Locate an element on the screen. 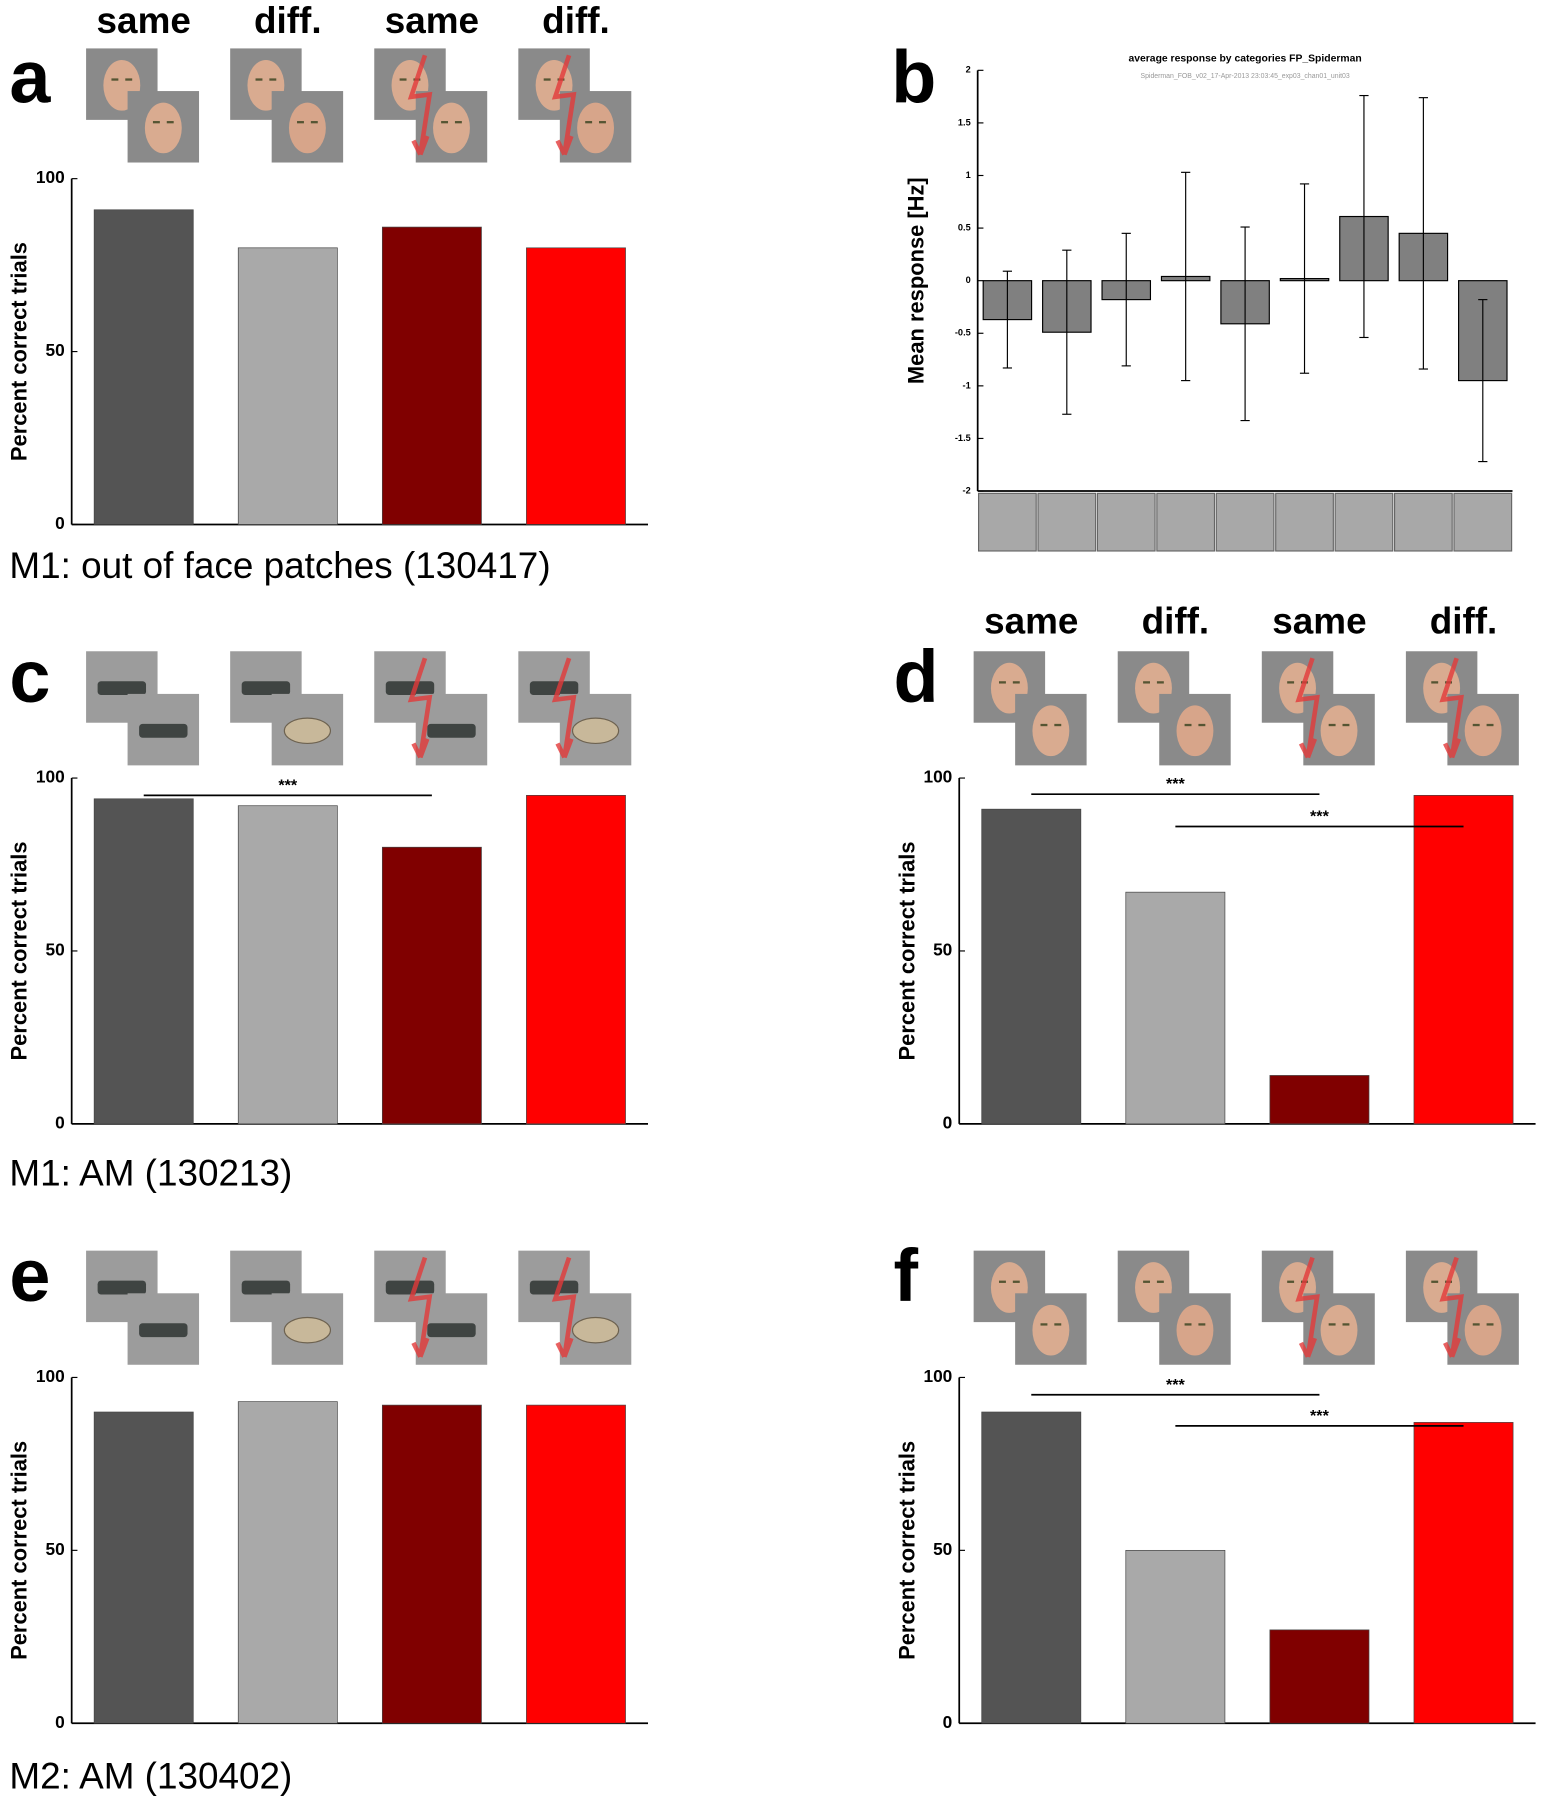 The height and width of the screenshot is (1812, 1545). y-axis-label: Mean response [Hz] is located at coordinates (916, 280).